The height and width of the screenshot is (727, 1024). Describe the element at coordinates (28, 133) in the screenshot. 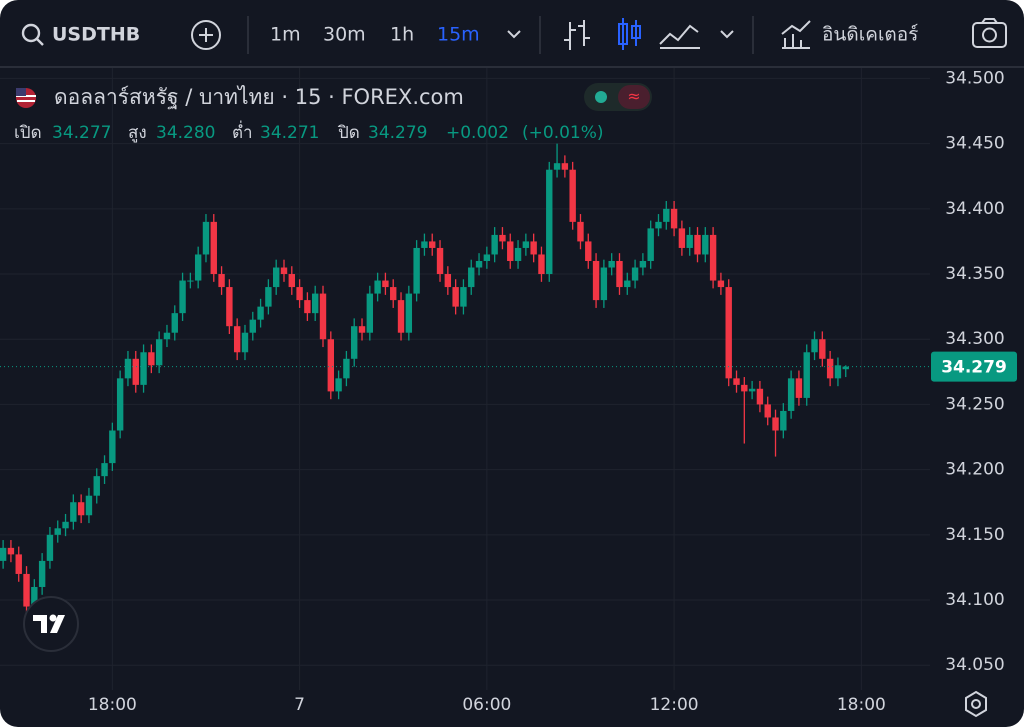

I see `ohlc-name: เปิด` at that location.